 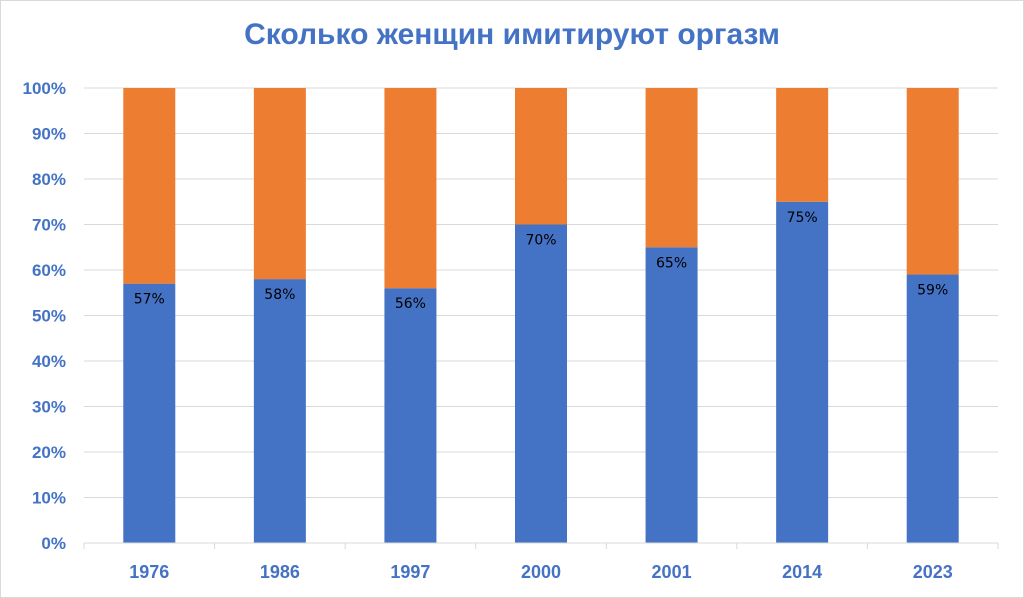 What do you see at coordinates (49, 361) in the screenshot?
I see `y-tick-label: 40%` at bounding box center [49, 361].